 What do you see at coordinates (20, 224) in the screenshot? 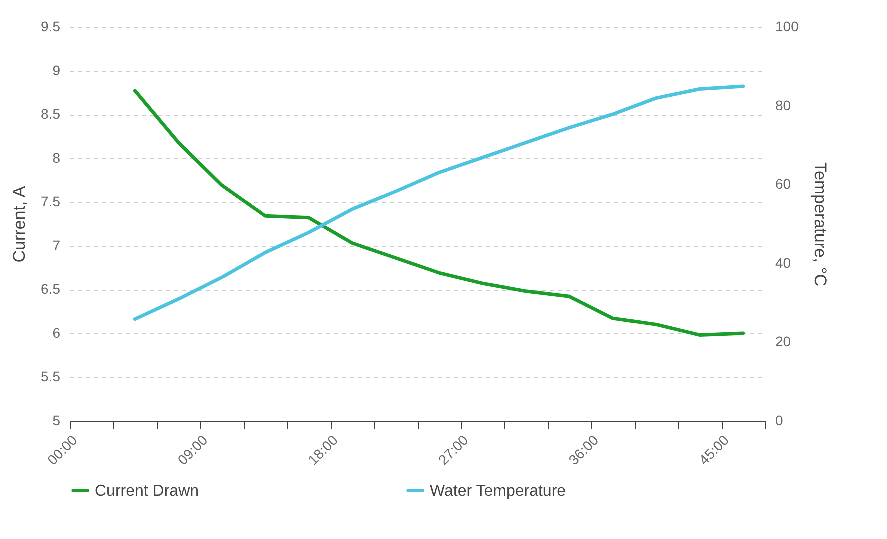
I see `y-axis-title: Current, A` at bounding box center [20, 224].